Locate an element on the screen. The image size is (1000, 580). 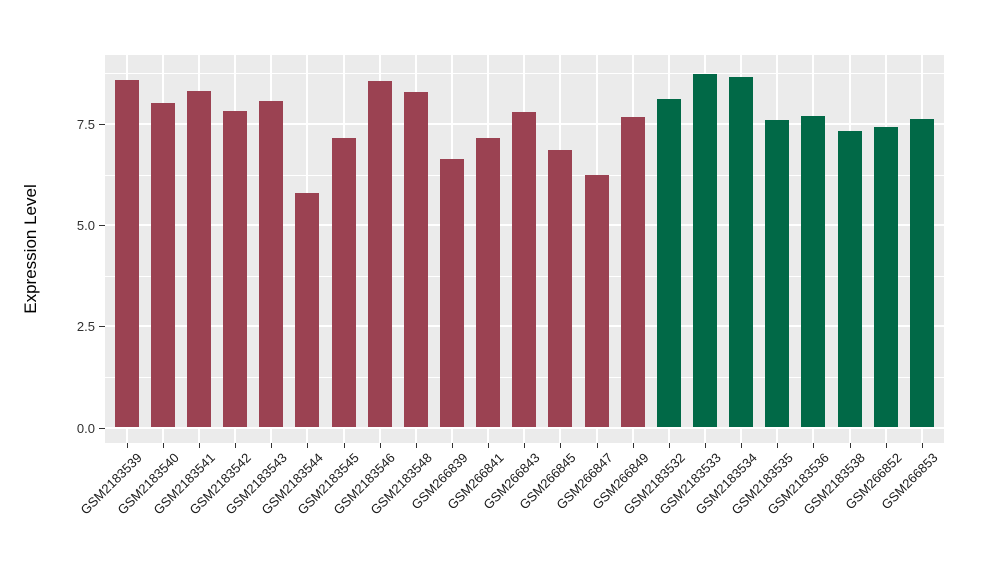
y-axis-title: Expression Level is located at coordinates (30, 249).